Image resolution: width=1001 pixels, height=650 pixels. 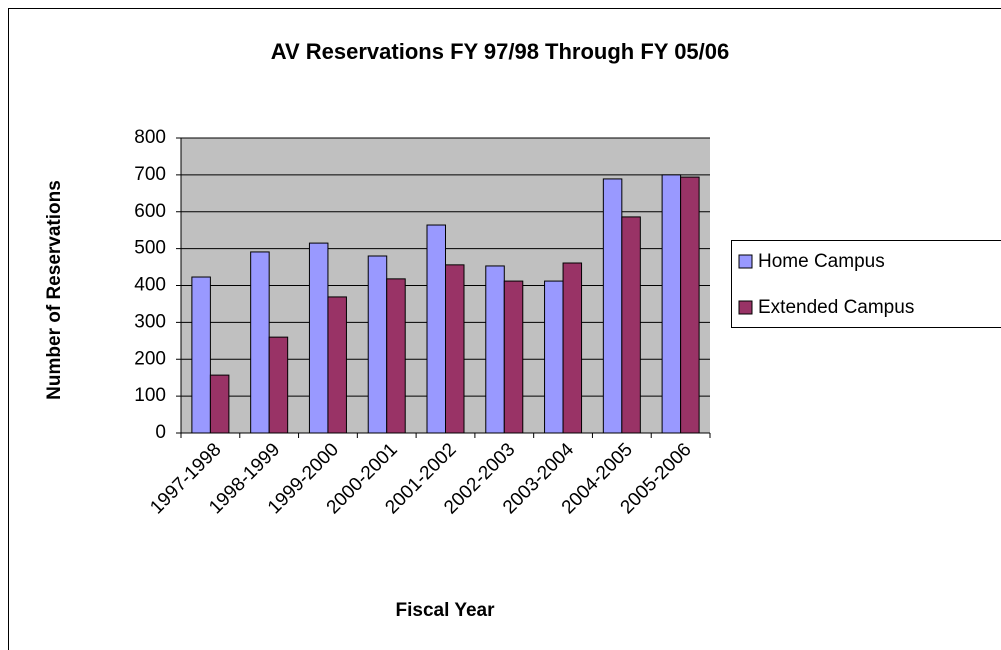 What do you see at coordinates (446, 610) in the screenshot?
I see `x-axis-label: Fiscal Year` at bounding box center [446, 610].